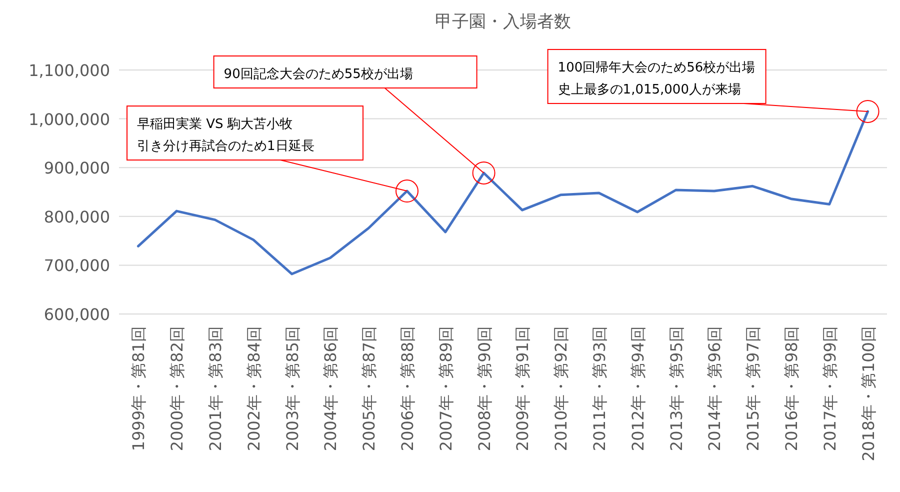 Image resolution: width=900 pixels, height=492 pixels. Describe the element at coordinates (484, 389) in the screenshot. I see `x-tick-label: 2008年・第90回` at that location.